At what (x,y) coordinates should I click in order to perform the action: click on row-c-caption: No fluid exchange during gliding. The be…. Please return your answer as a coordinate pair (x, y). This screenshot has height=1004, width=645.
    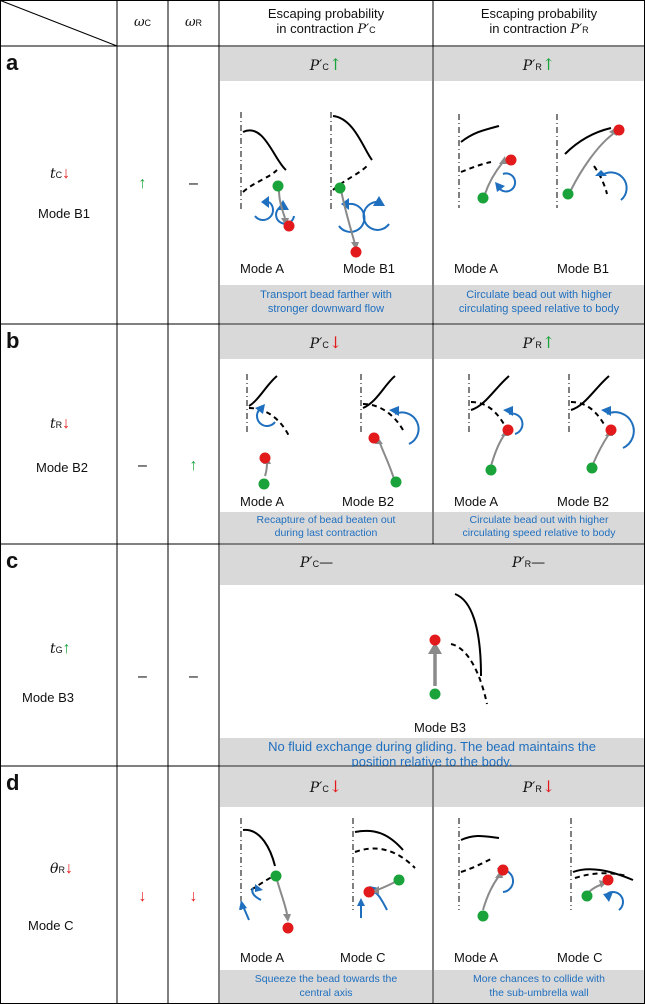
    Looking at the image, I should click on (432, 753).